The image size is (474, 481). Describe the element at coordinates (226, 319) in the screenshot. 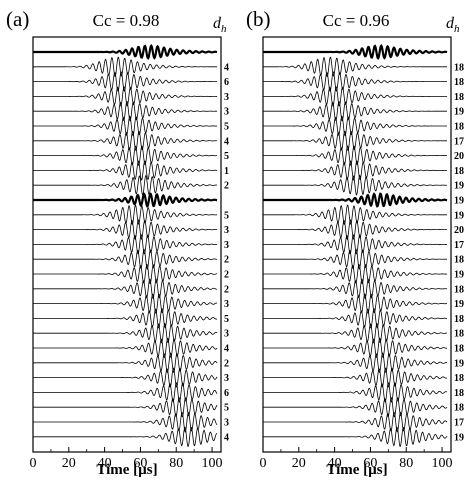

I see `panel-a-trace-label-18: 5` at that location.